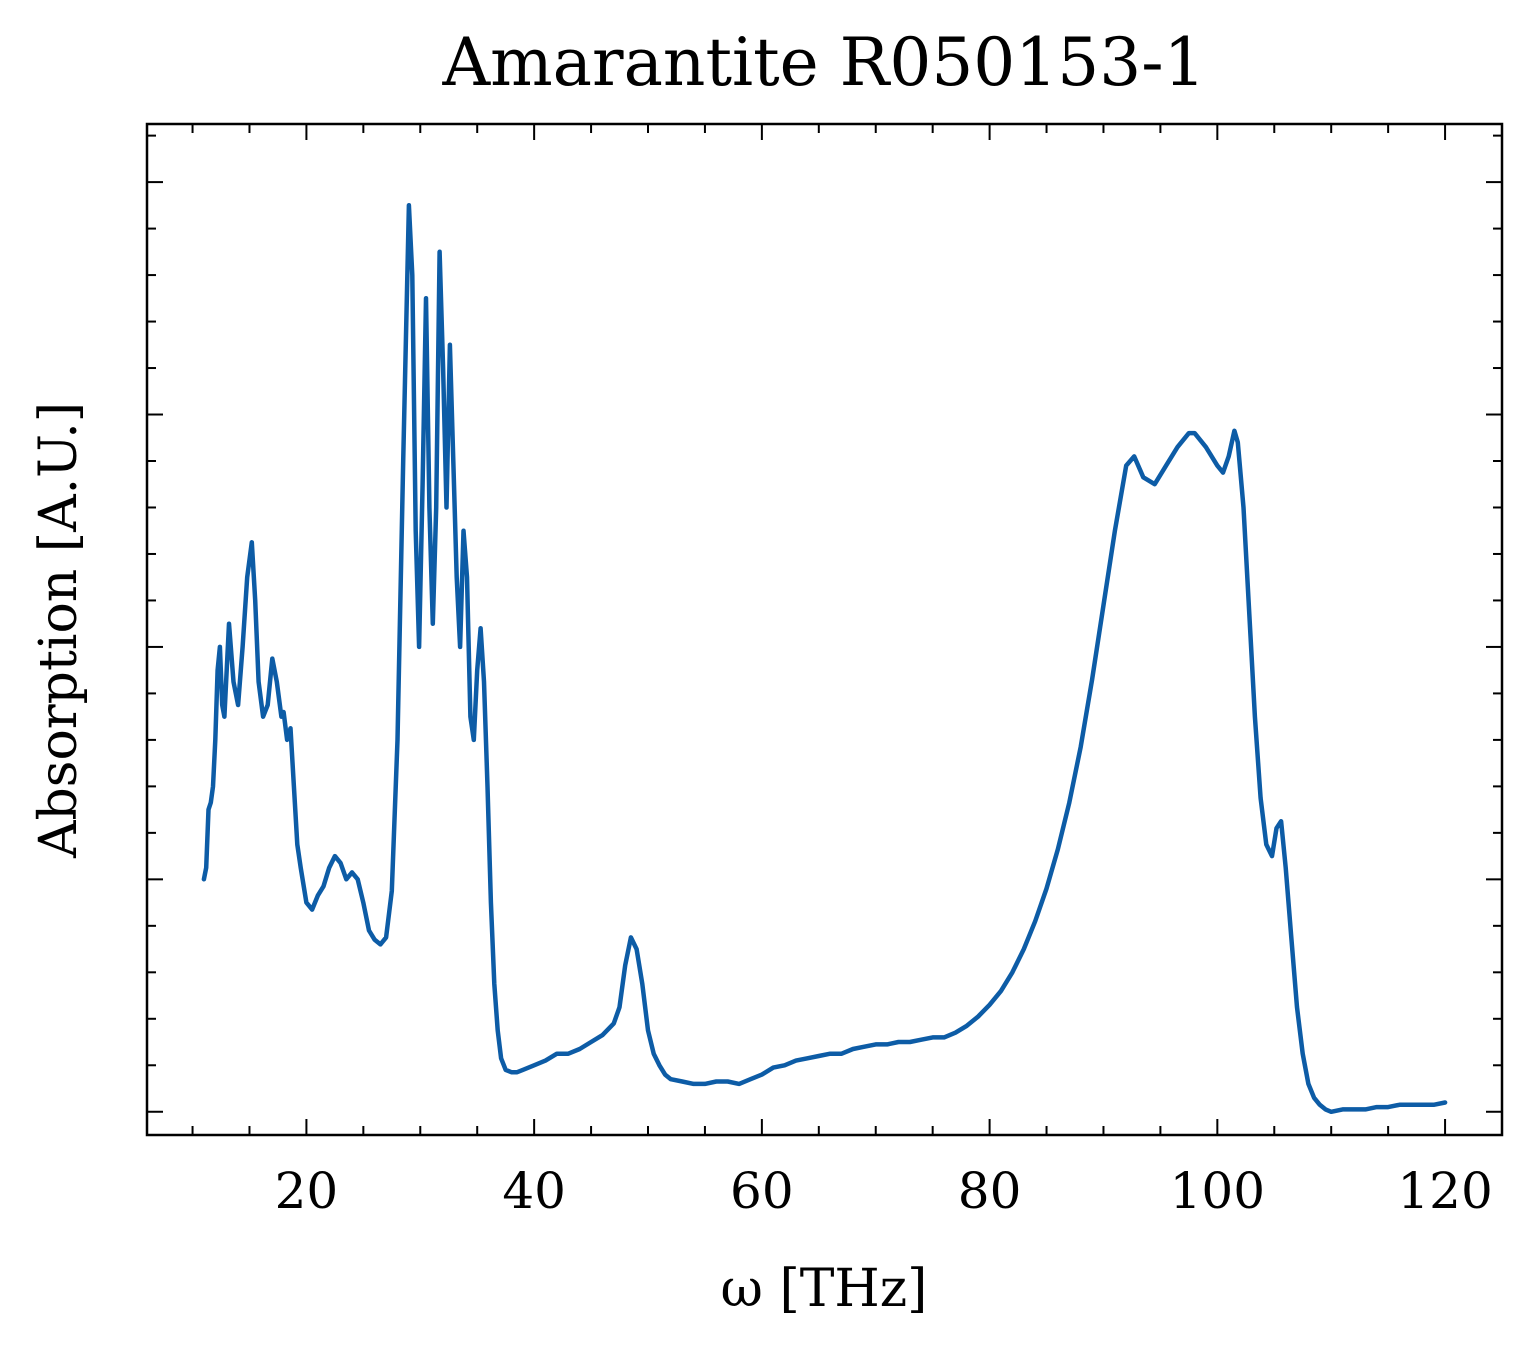 Image resolution: width=1527 pixels, height=1345 pixels. Describe the element at coordinates (824, 1289) in the screenshot. I see `x-axis-label: ω [THz]` at that location.